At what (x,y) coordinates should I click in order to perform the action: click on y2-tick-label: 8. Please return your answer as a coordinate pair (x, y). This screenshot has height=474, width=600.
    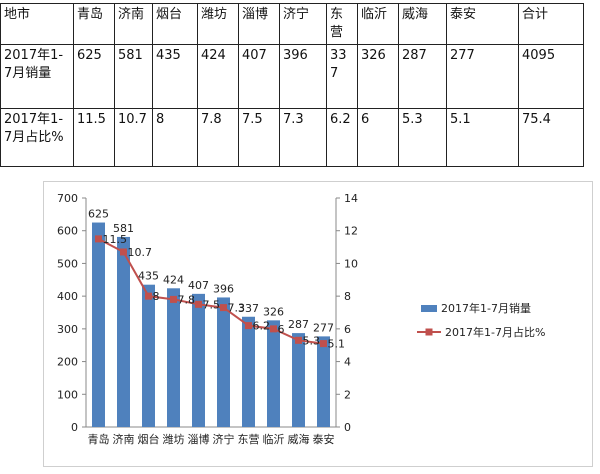
    Looking at the image, I should click on (347, 296).